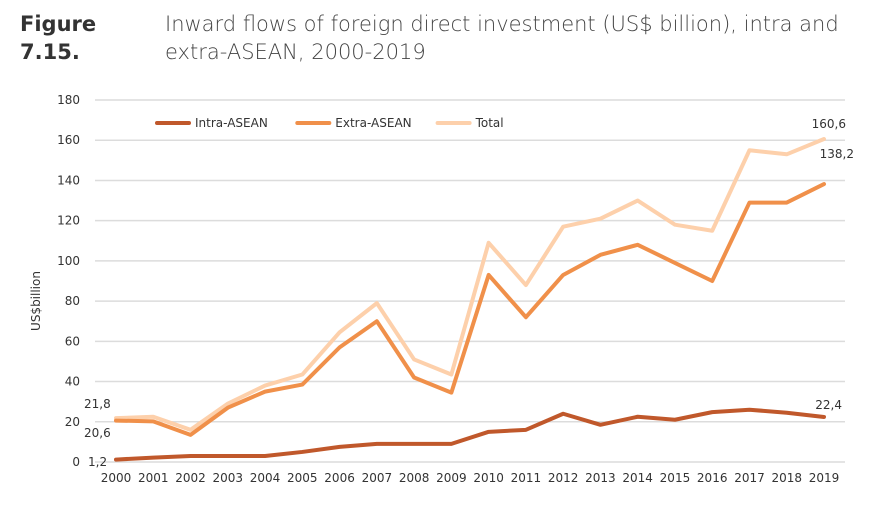 Image resolution: width=888 pixels, height=511 pixels. What do you see at coordinates (72, 301) in the screenshot?
I see `y-tick-label: 80` at bounding box center [72, 301].